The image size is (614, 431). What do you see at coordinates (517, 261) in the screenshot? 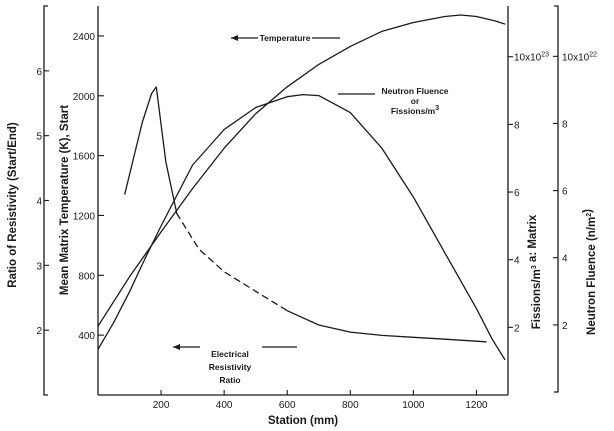
I see `tick-label-fissions: 4` at bounding box center [517, 261].